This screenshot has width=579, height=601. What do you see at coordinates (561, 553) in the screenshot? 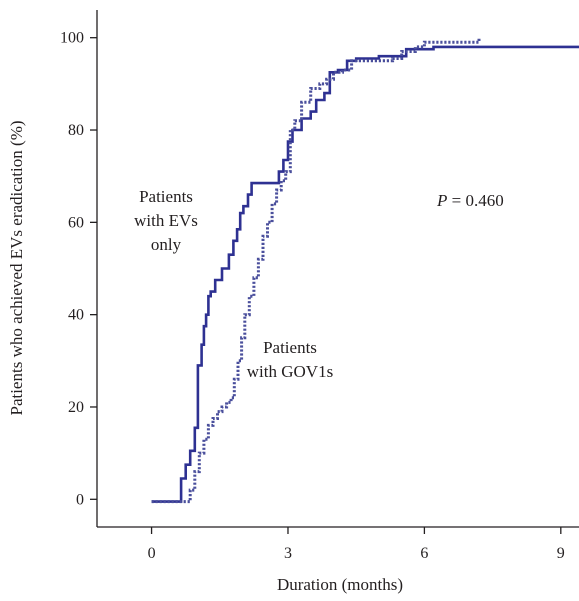
I see `x-tick-label: 9` at bounding box center [561, 553].